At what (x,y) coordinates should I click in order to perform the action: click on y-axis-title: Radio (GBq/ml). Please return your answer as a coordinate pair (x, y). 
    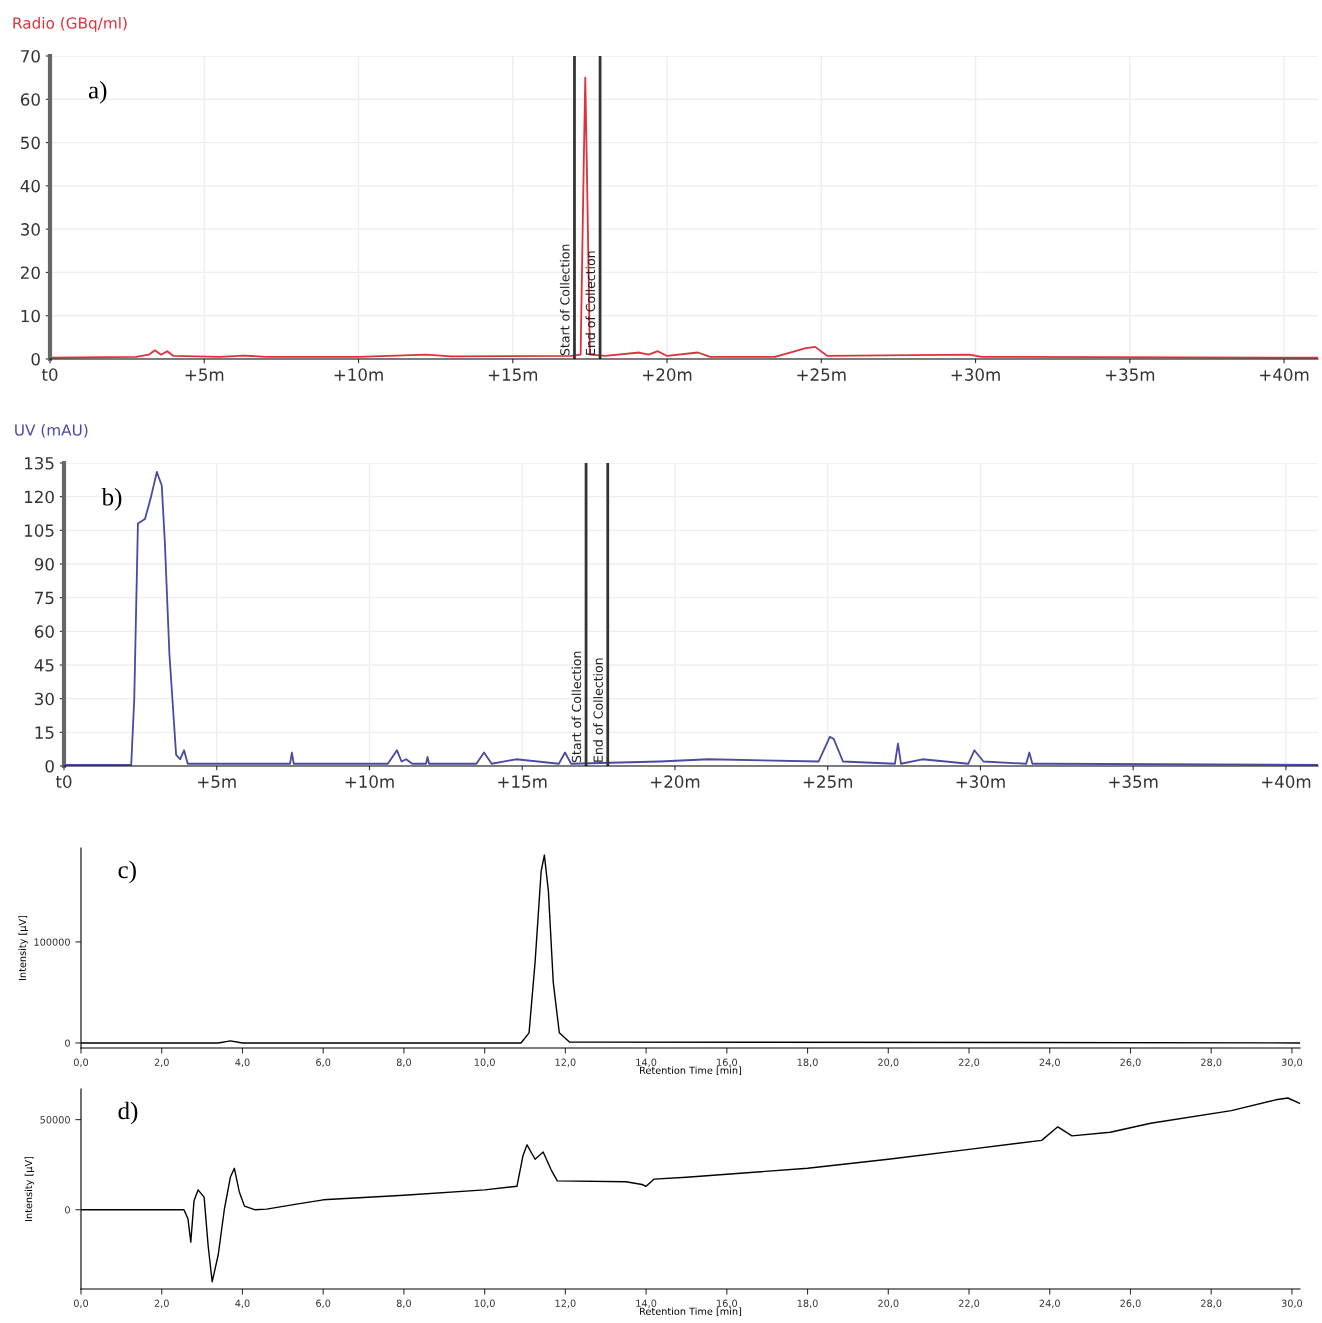
    Looking at the image, I should click on (70, 24).